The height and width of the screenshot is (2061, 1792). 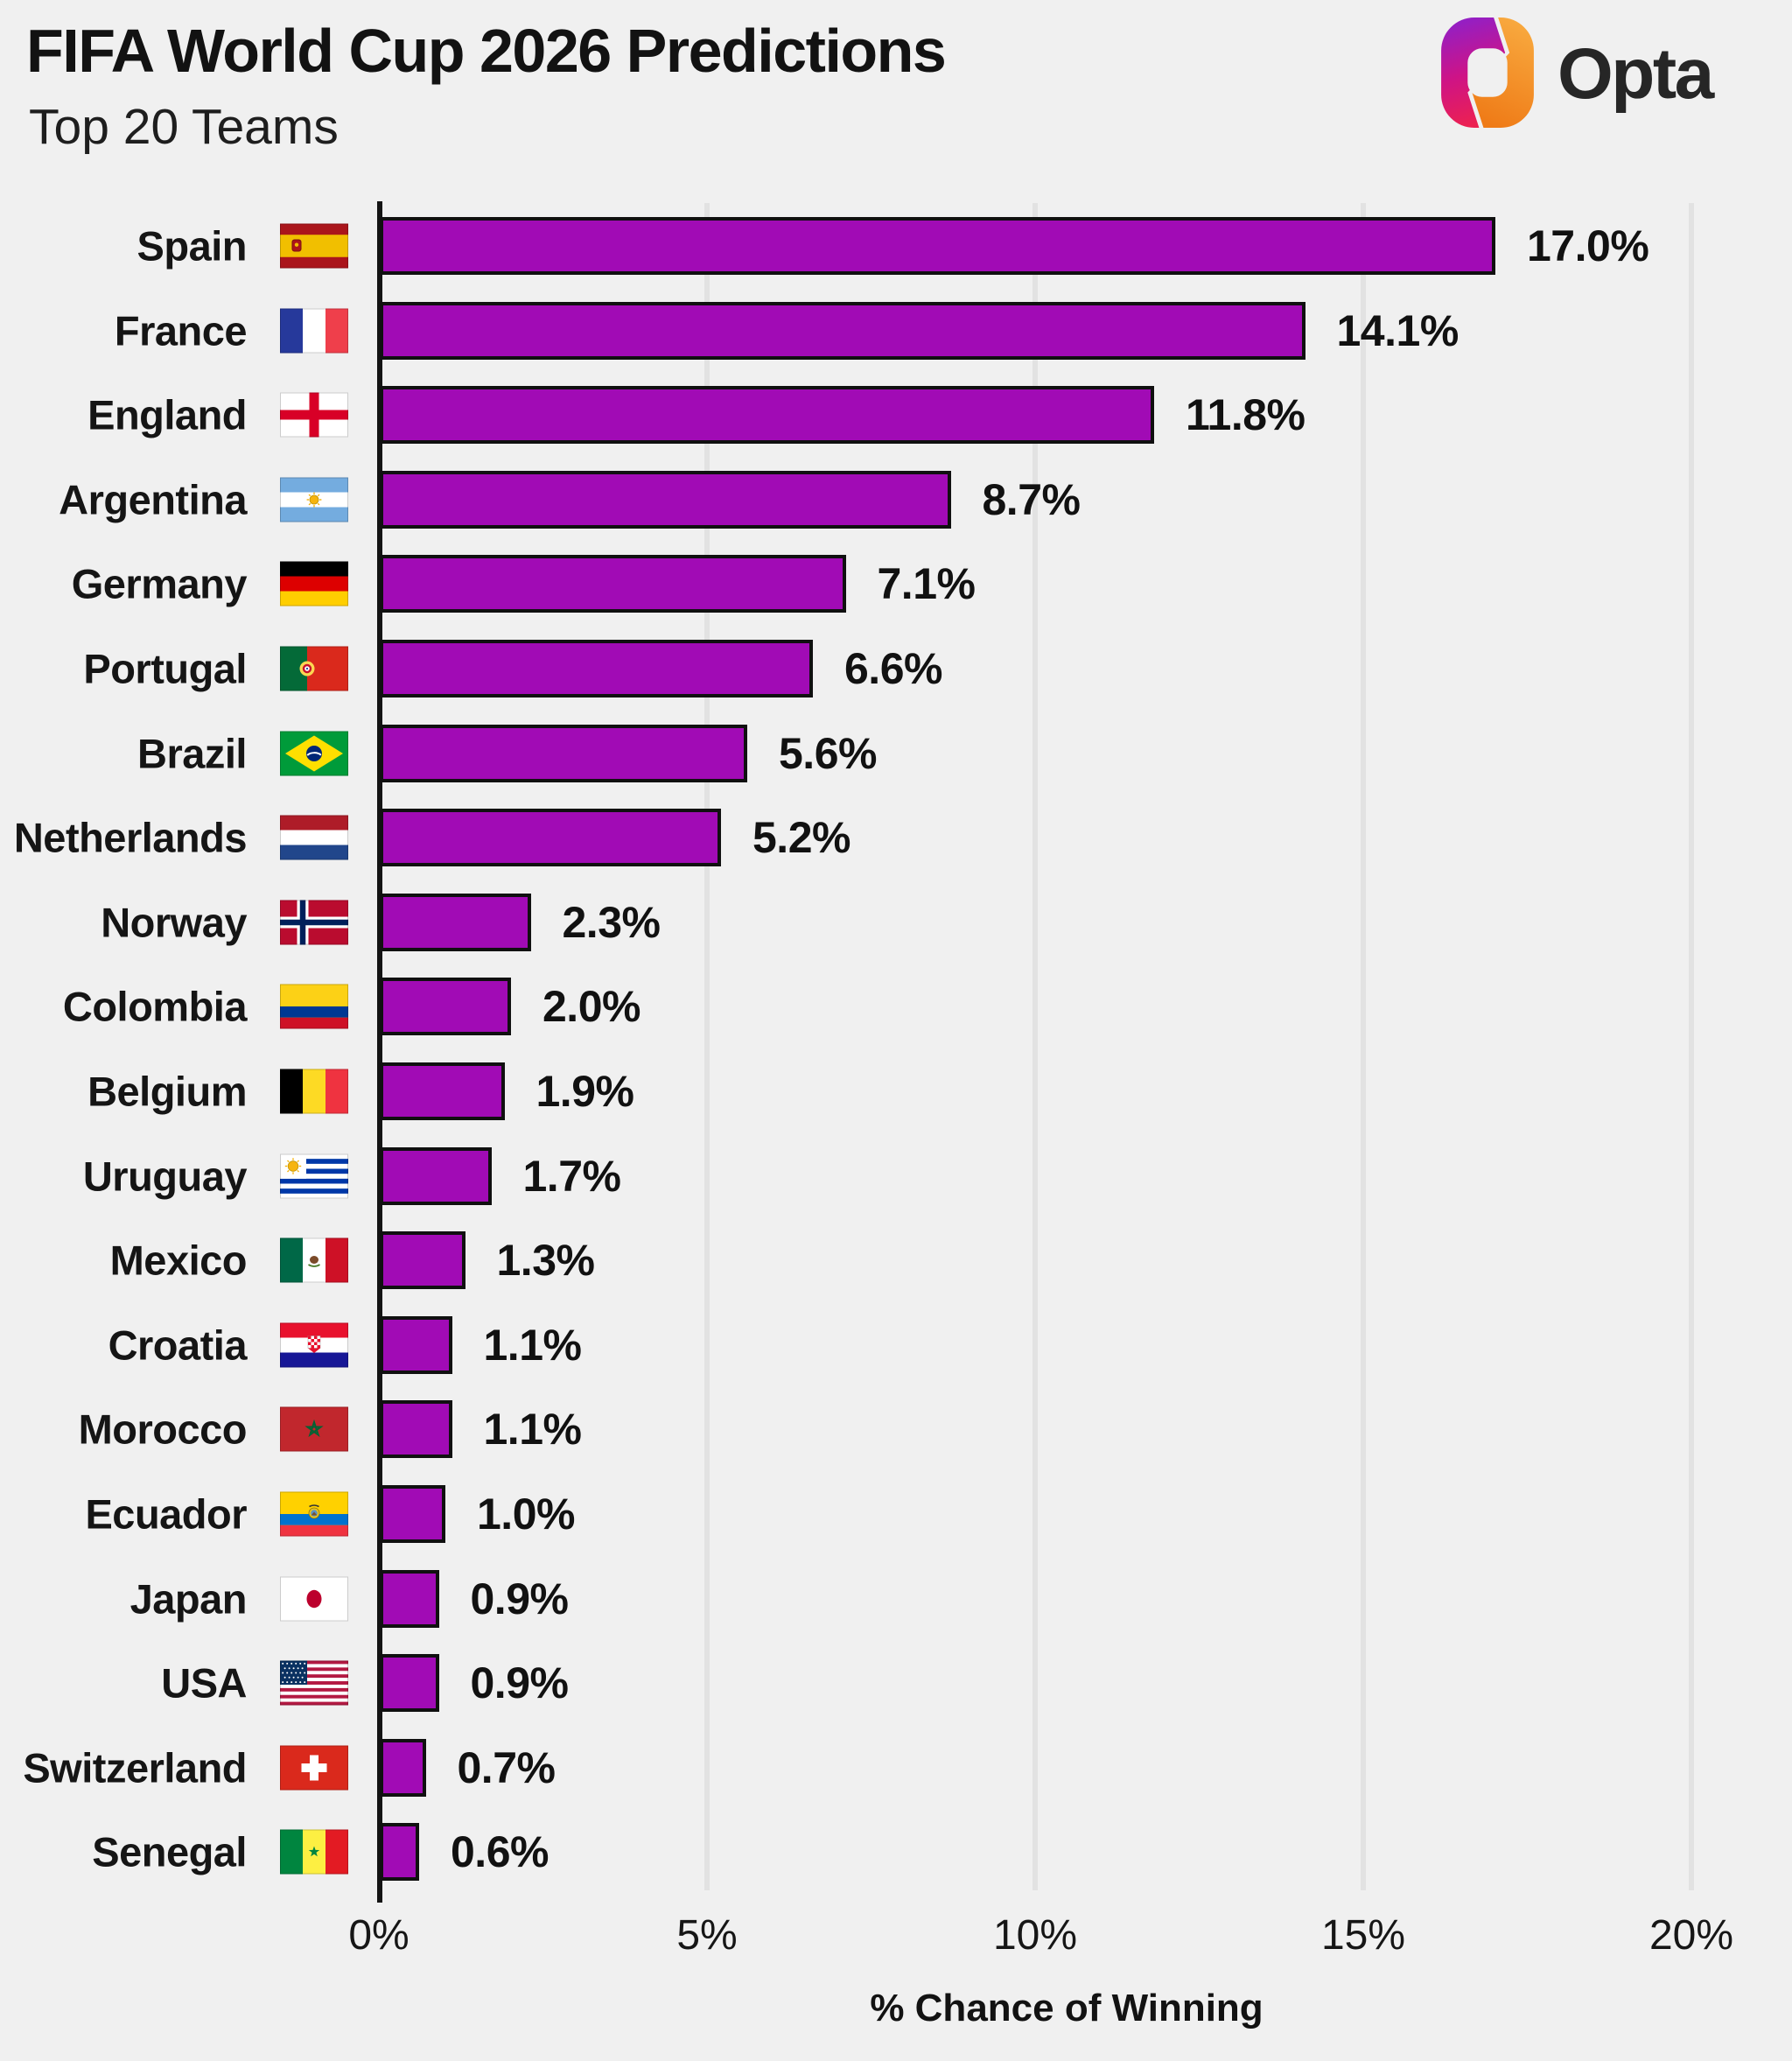 I want to click on team-label-croatia: Croatia, so click(x=178, y=1345).